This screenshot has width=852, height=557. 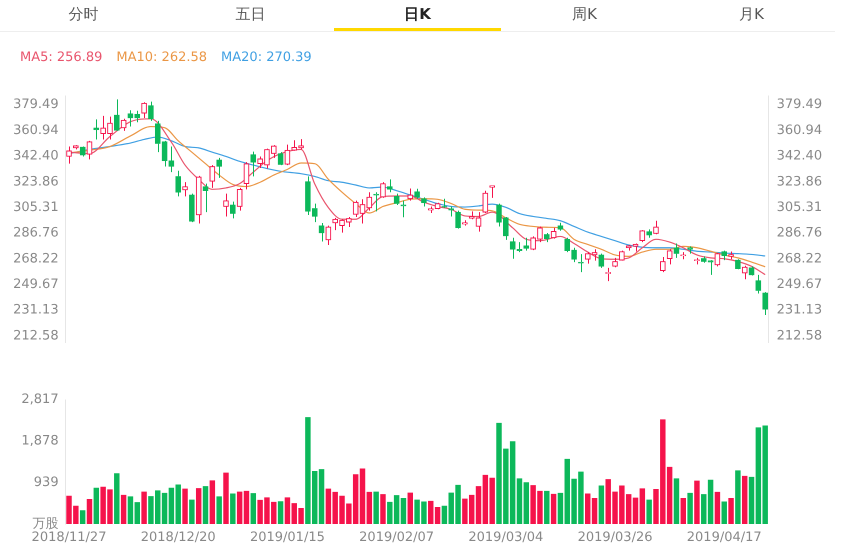 I want to click on x-tick-label: 2019/02/07, so click(x=396, y=538).